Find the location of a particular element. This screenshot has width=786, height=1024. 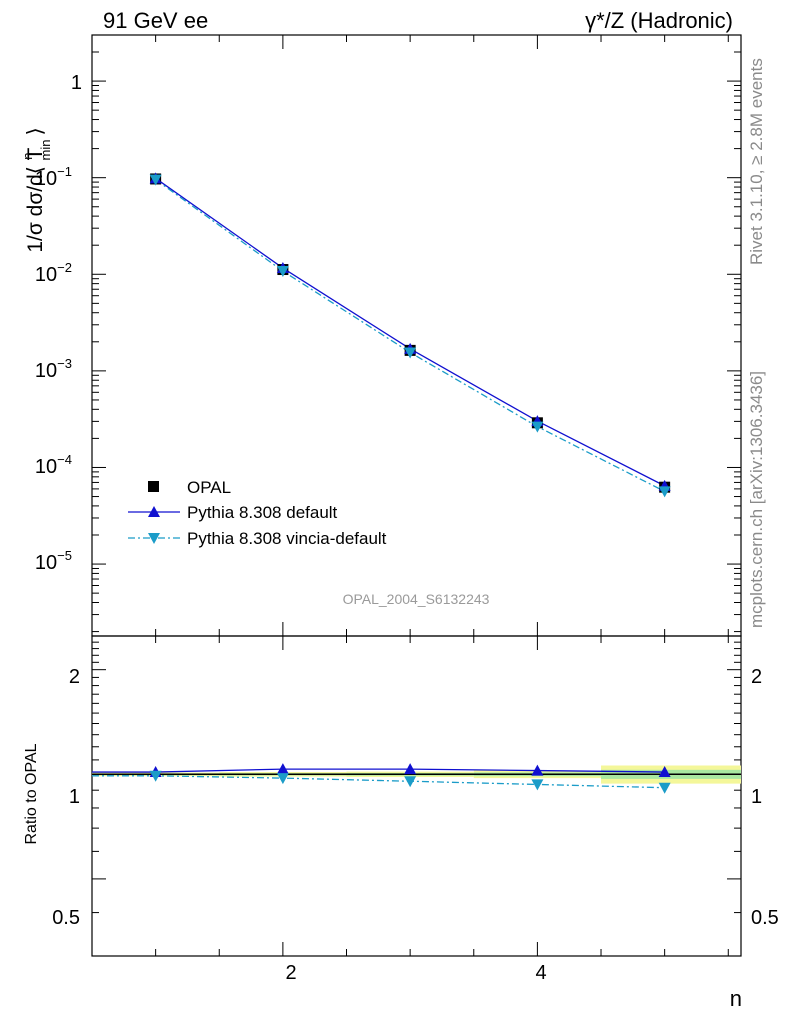

ratio-series-line-pythia-default is located at coordinates (378, 770).